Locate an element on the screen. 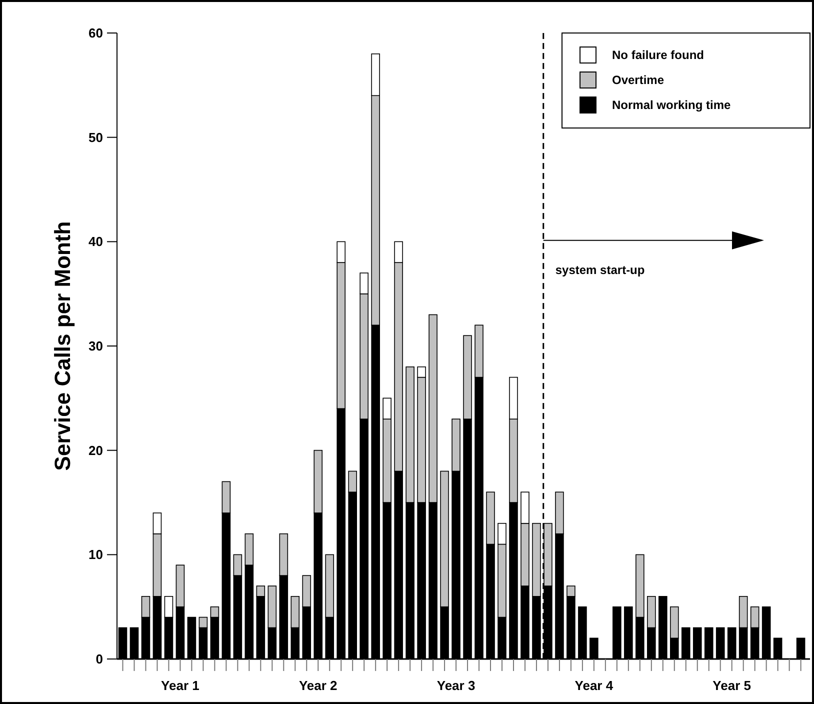 Image resolution: width=814 pixels, height=704 pixels. x-tick-label: Year 3 is located at coordinates (456, 685).